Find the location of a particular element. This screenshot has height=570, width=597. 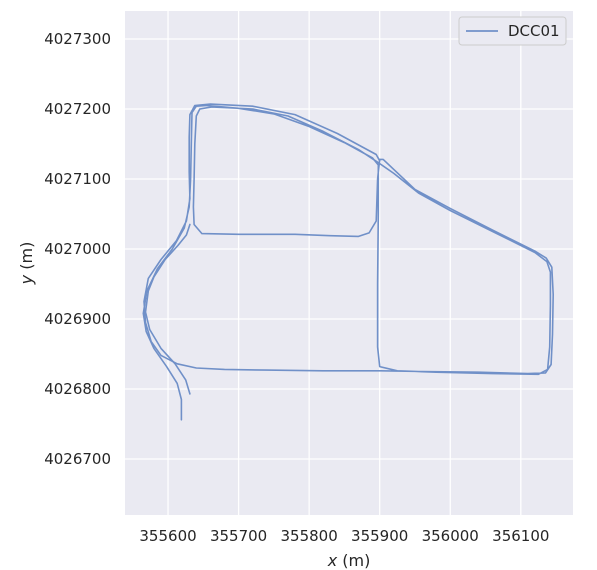

y-tick-label: 4026900 is located at coordinates (77, 319).